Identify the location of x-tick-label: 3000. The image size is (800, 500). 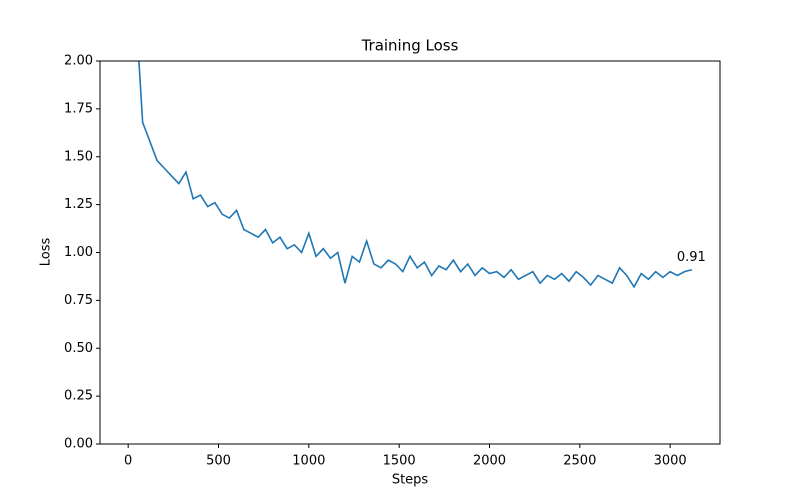
(670, 461).